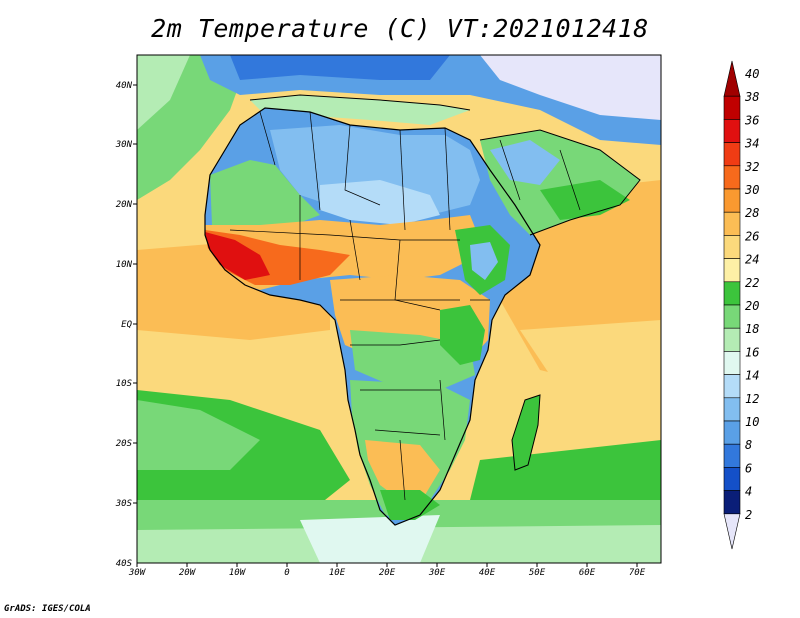  What do you see at coordinates (752, 283) in the screenshot?
I see `colorbar-label: 22` at bounding box center [752, 283].